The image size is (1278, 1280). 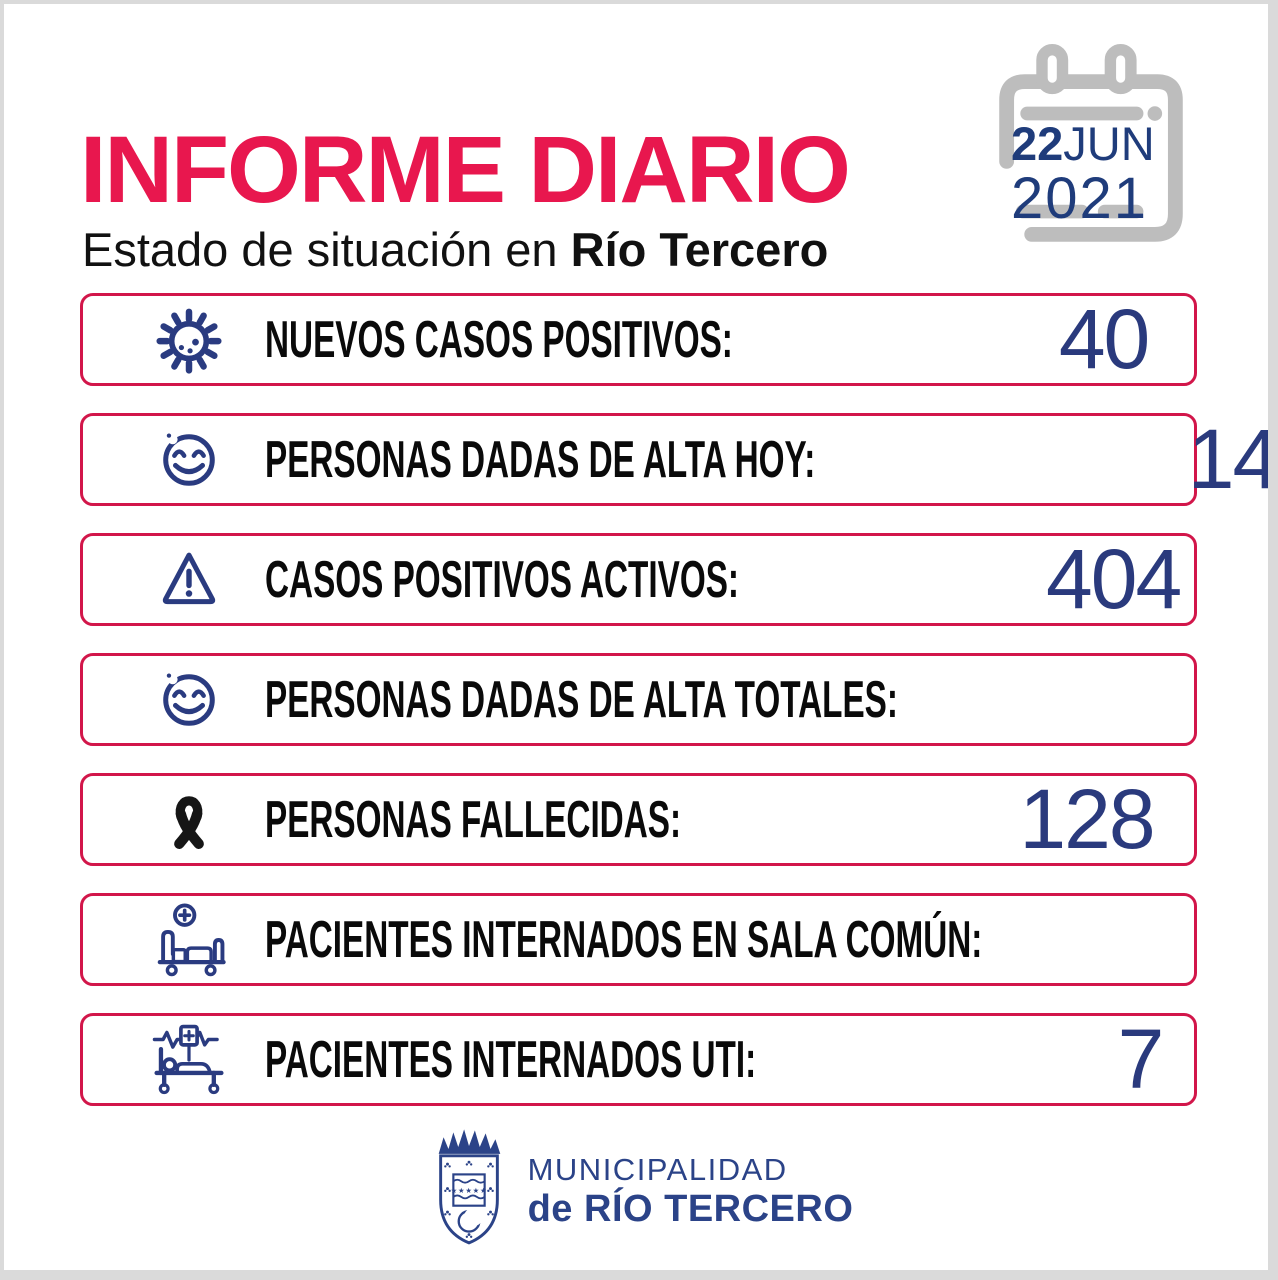 I want to click on stat-value: 128, so click(x=1087, y=819).